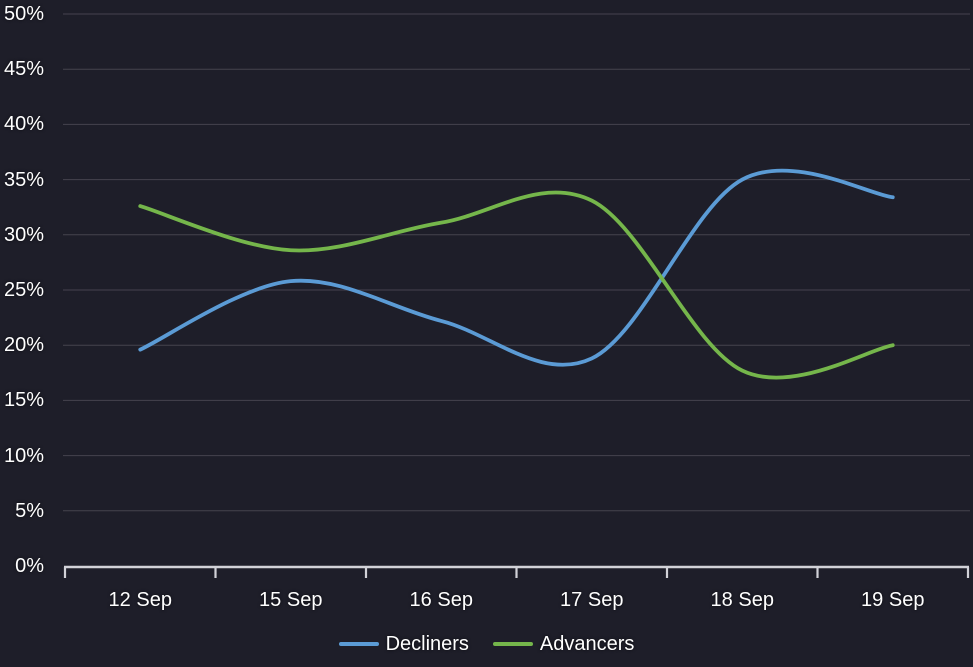  What do you see at coordinates (140, 600) in the screenshot?
I see `x-tick-label: 12 Sep` at bounding box center [140, 600].